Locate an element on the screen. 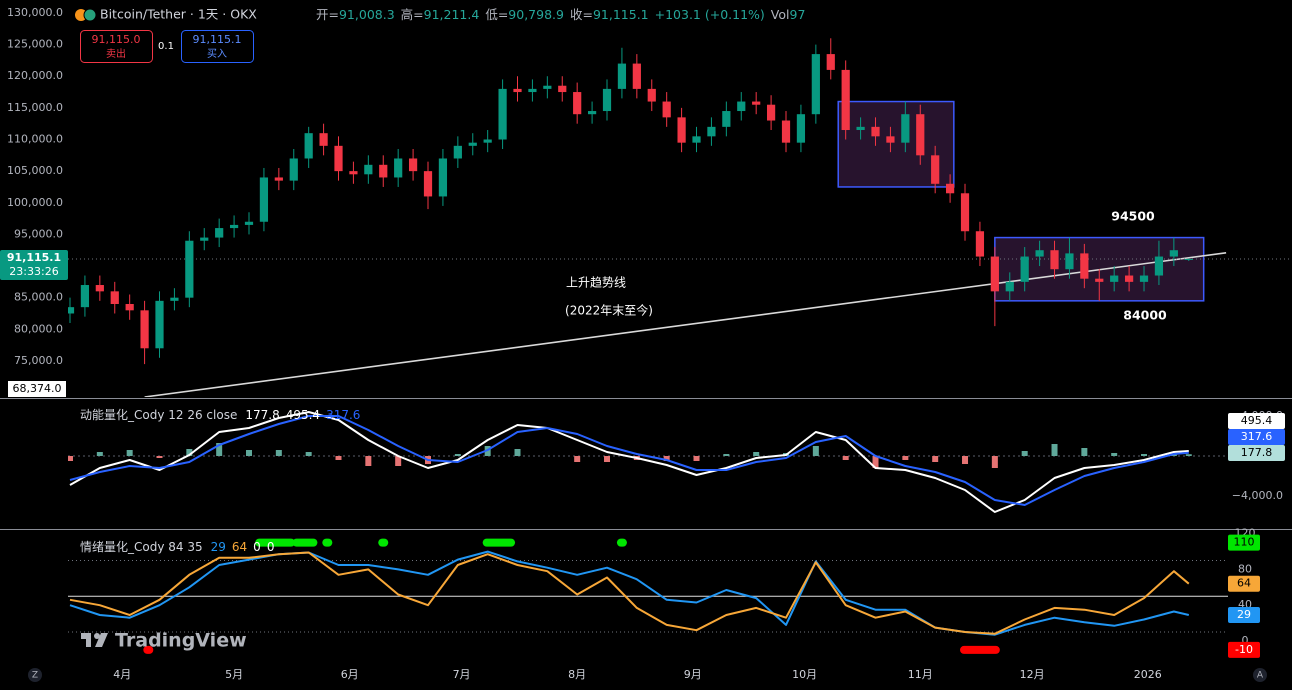  indicator-line is located at coordinates (629, 460).